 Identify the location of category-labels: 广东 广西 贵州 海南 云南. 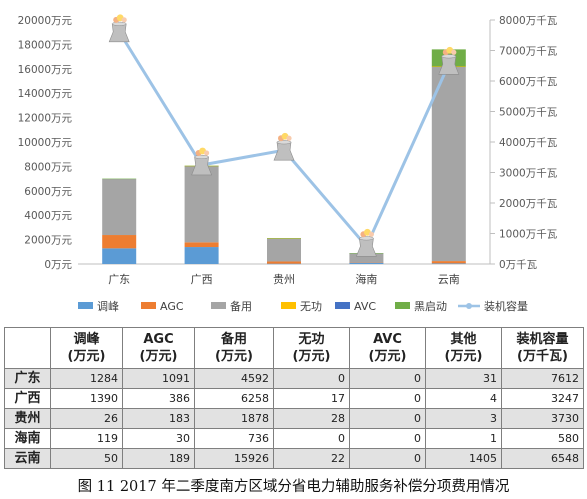
(284, 279).